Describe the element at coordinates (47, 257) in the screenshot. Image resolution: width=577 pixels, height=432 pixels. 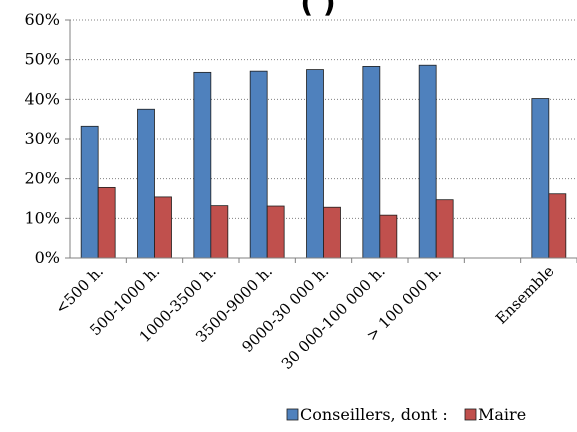
I see `y-tick-label: 0%` at that location.